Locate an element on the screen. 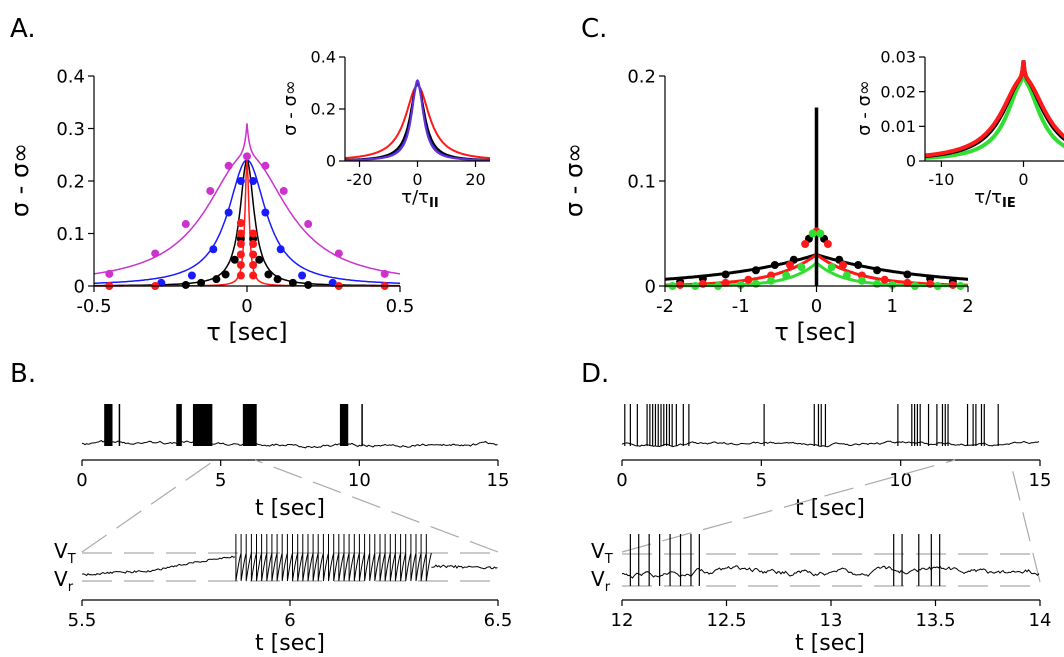 Image resolution: width=1064 pixels, height=657 pixels. spike-train-b is located at coordinates (334, 557).